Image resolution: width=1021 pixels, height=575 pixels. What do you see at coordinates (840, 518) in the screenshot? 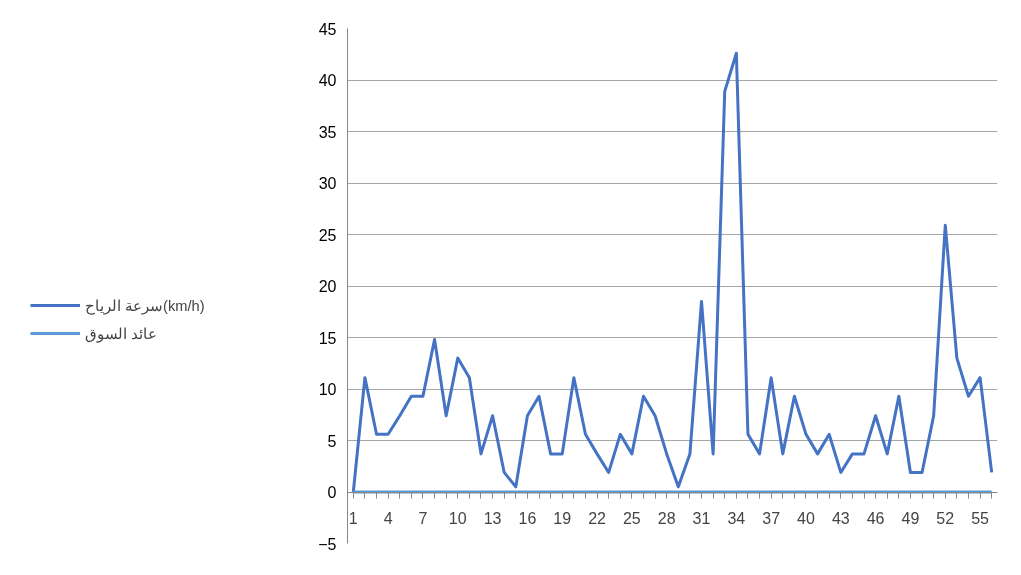
I see `x-tick-label: 43` at bounding box center [840, 518].